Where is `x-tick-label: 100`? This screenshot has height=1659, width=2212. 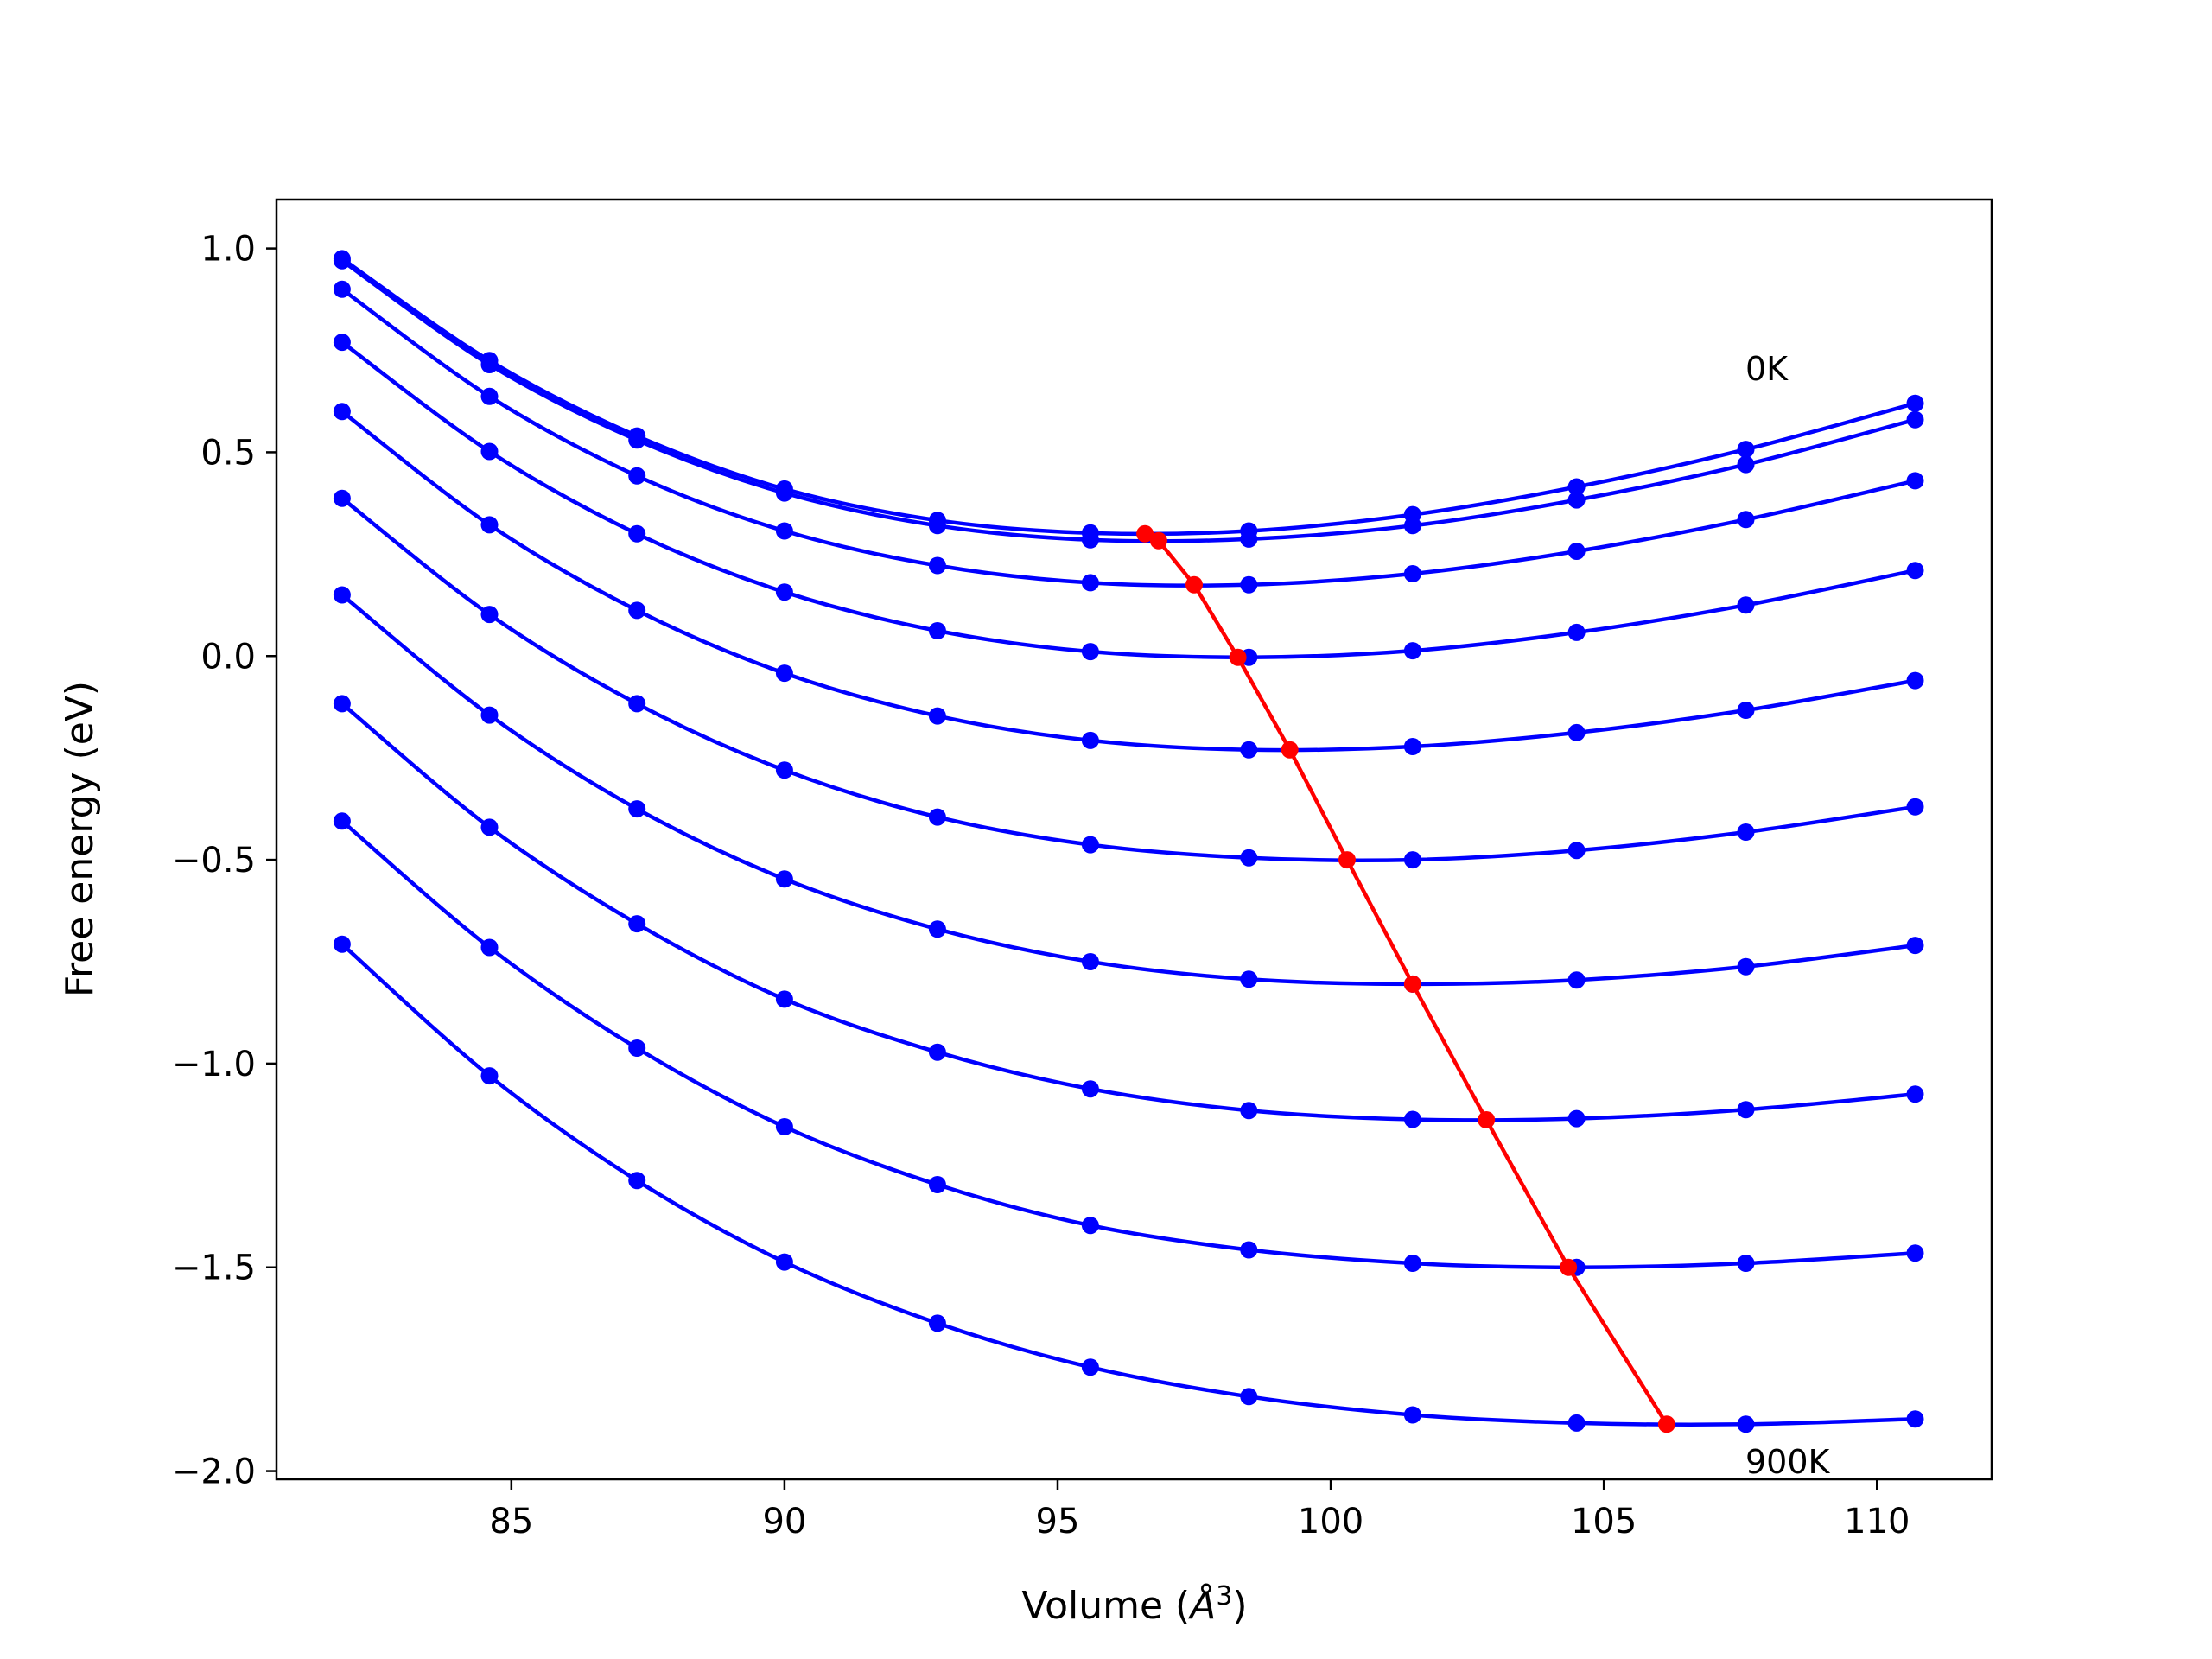
x-tick-label: 100 is located at coordinates (1330, 1521).